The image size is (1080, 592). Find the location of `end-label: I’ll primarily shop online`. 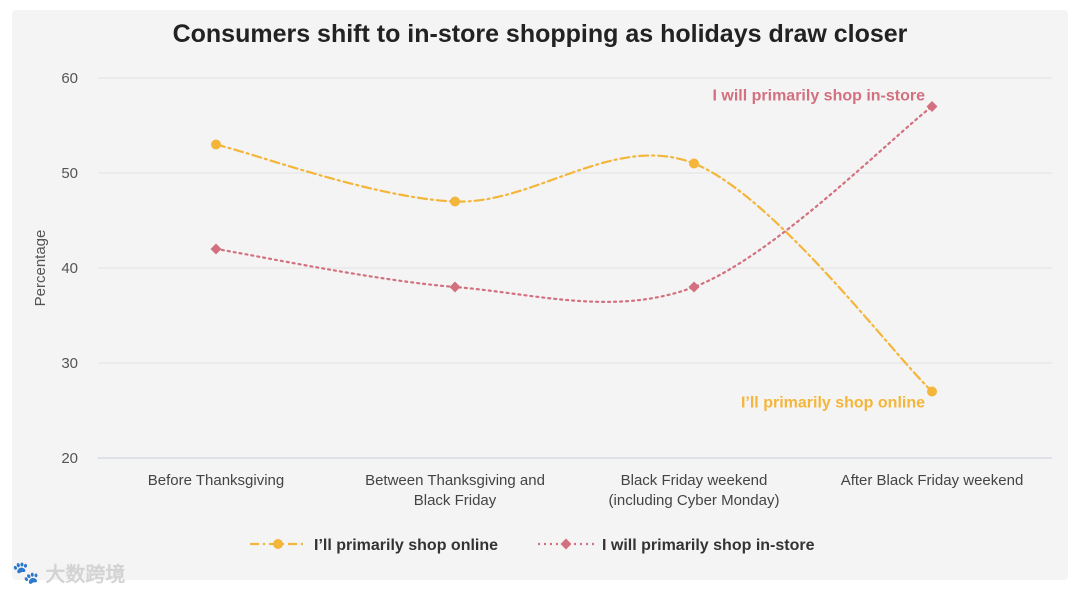

end-label: I’ll primarily shop online is located at coordinates (833, 403).